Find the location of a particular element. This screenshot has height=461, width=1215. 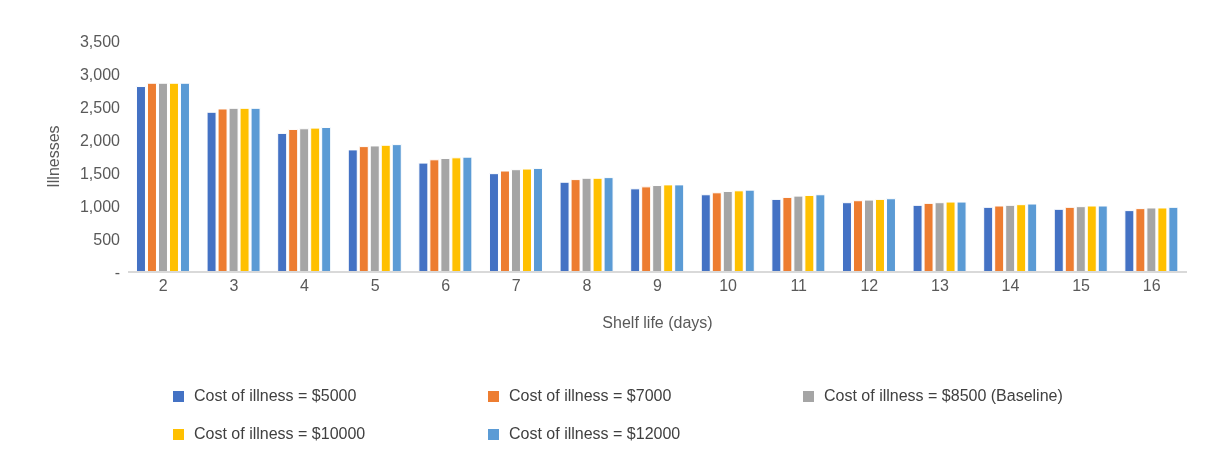

x-tick-label: 9 is located at coordinates (658, 286).